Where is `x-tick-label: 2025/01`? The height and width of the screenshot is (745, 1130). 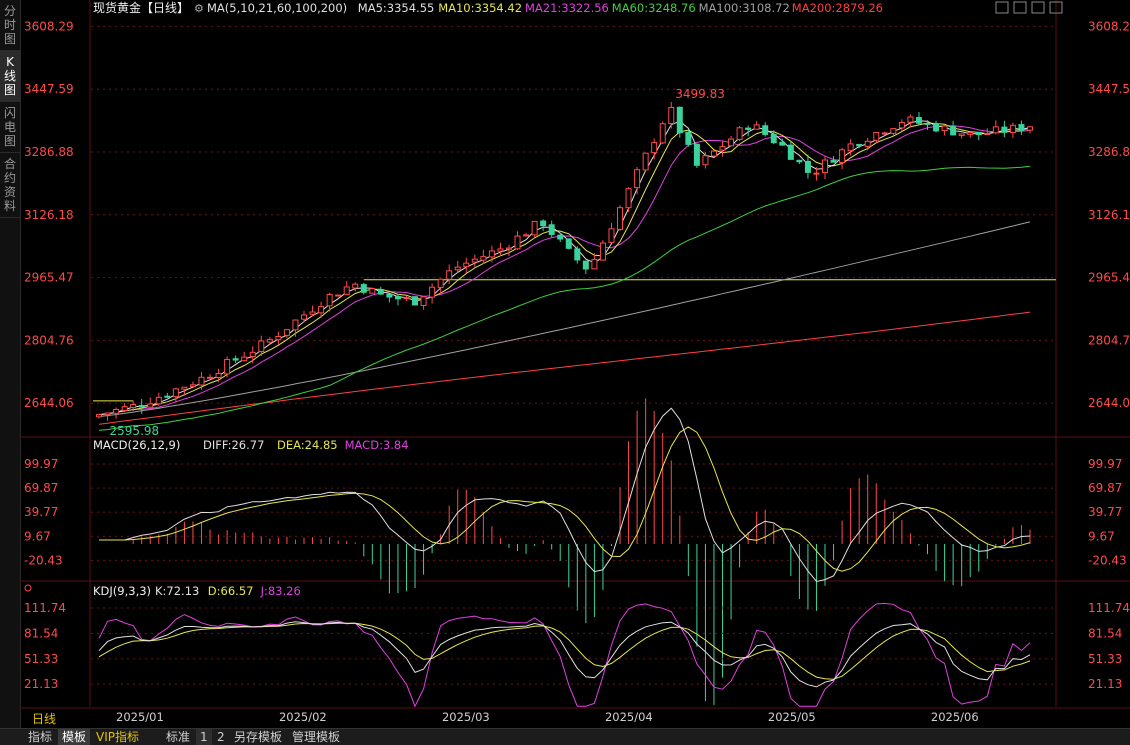 x-tick-label: 2025/01 is located at coordinates (140, 717).